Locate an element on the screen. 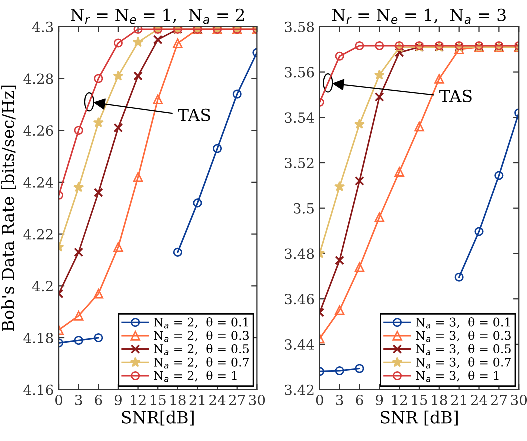  x-axis-title: SNR[dB] is located at coordinates (158, 418).